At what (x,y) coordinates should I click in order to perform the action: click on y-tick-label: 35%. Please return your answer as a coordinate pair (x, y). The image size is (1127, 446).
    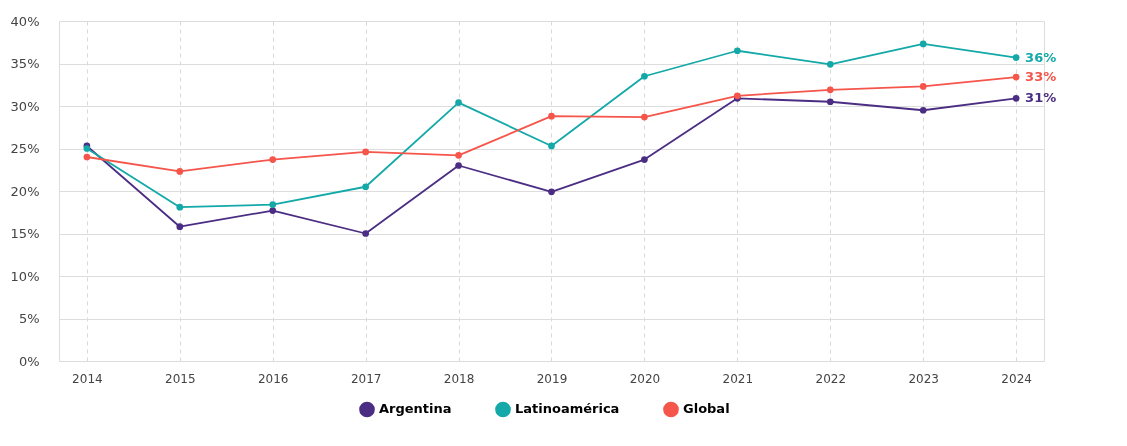
    Looking at the image, I should click on (25, 63).